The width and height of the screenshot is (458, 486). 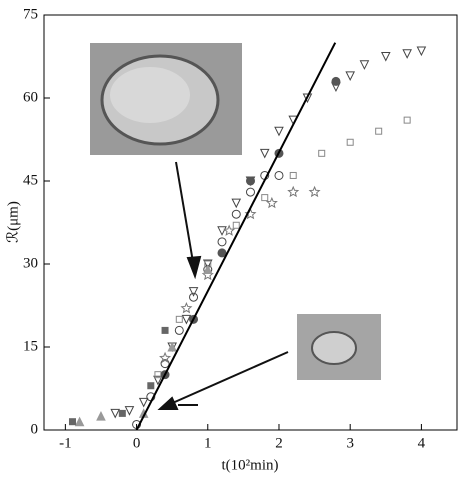 What do you see at coordinates (279, 443) in the screenshot?
I see `x-tick-label: 2` at bounding box center [279, 443].